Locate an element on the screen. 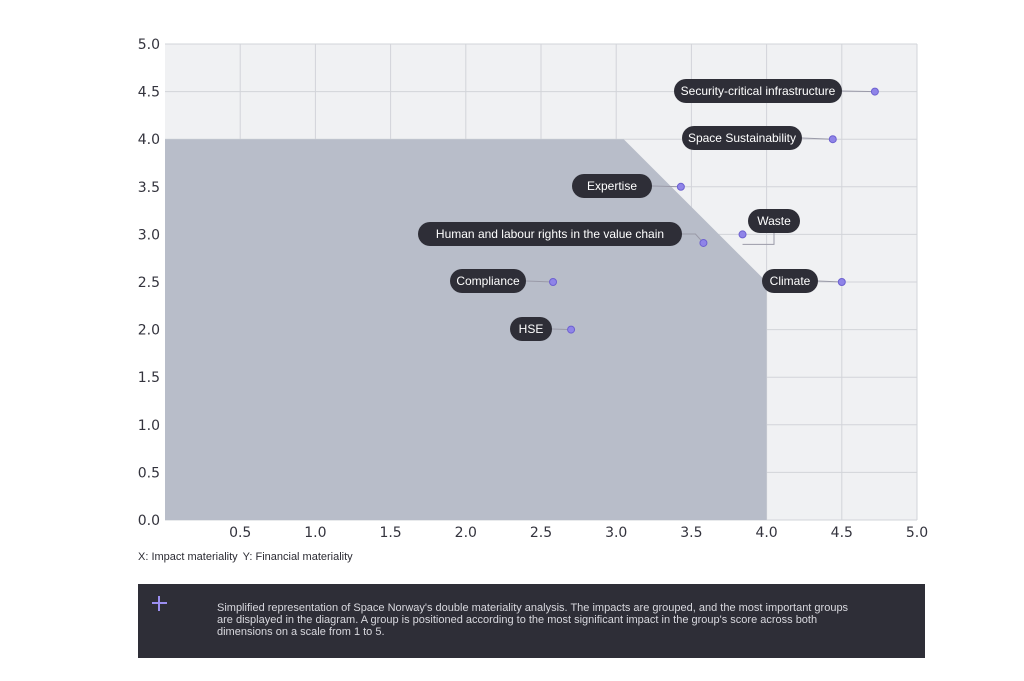  x-tick-label: 1.5 is located at coordinates (390, 533).